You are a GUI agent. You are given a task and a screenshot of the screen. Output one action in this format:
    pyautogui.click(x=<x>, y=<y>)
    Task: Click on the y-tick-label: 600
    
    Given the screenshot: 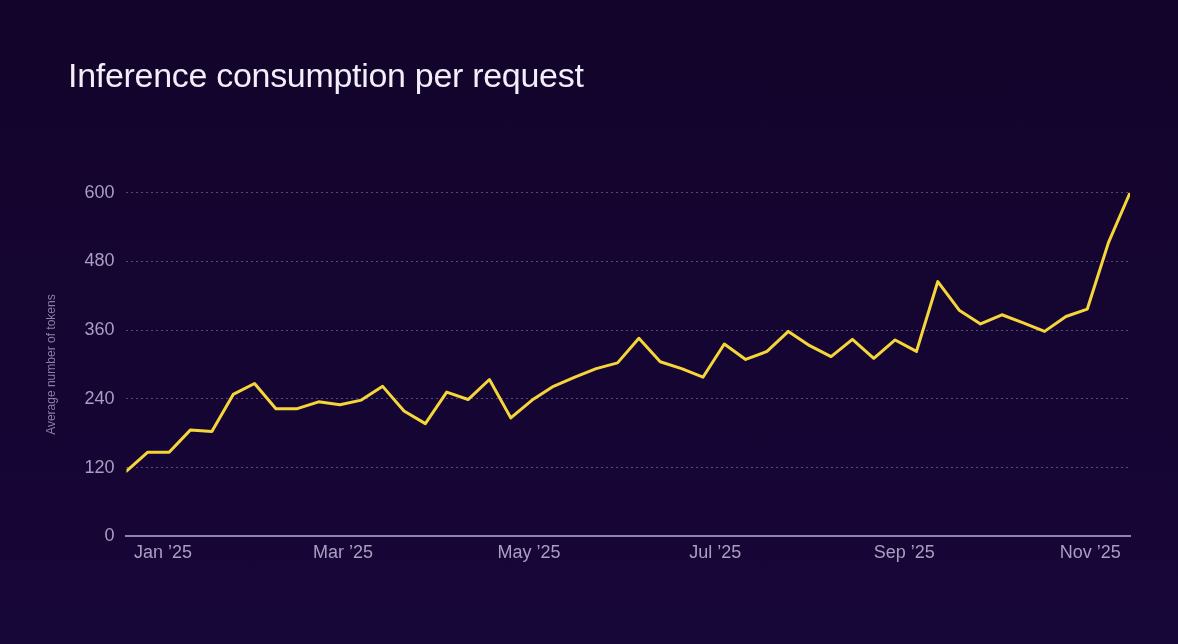 What is the action you would take?
    pyautogui.click(x=99, y=191)
    